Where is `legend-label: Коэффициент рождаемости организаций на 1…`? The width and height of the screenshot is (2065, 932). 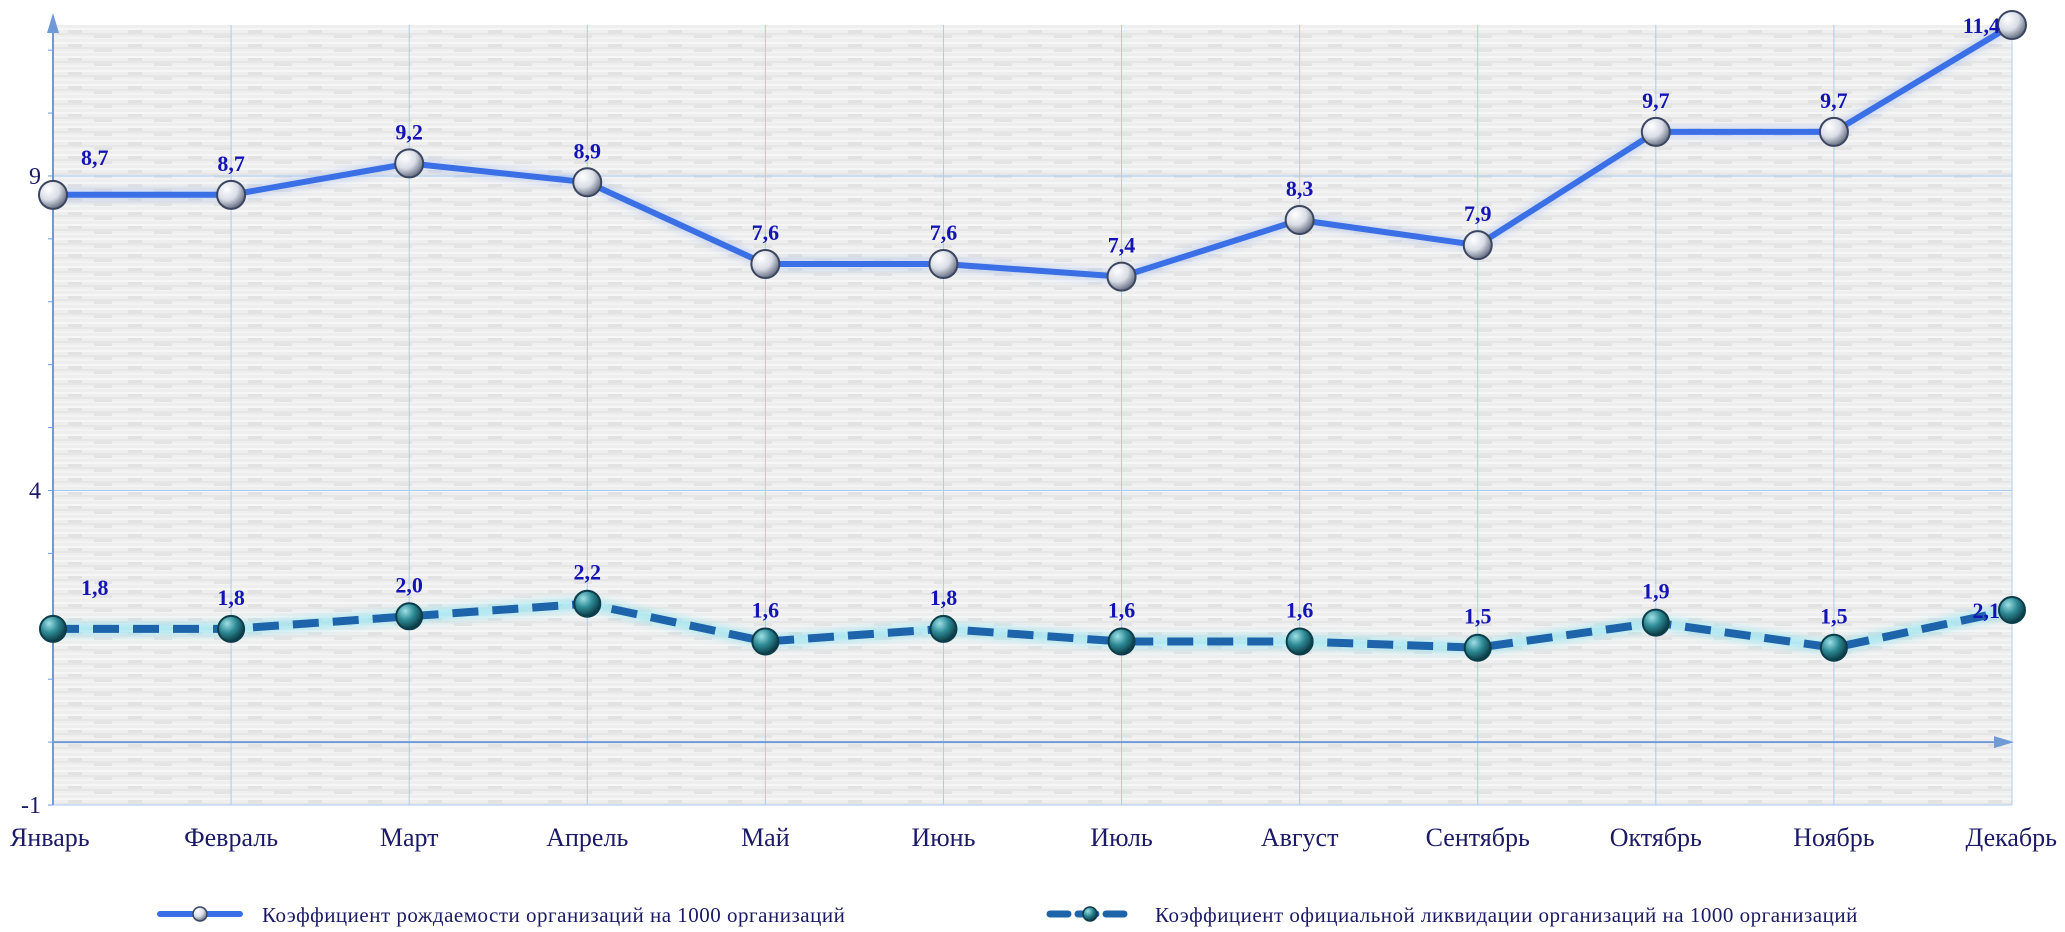
legend-label: Коэффициент рождаемости организаций на 1… is located at coordinates (553, 915).